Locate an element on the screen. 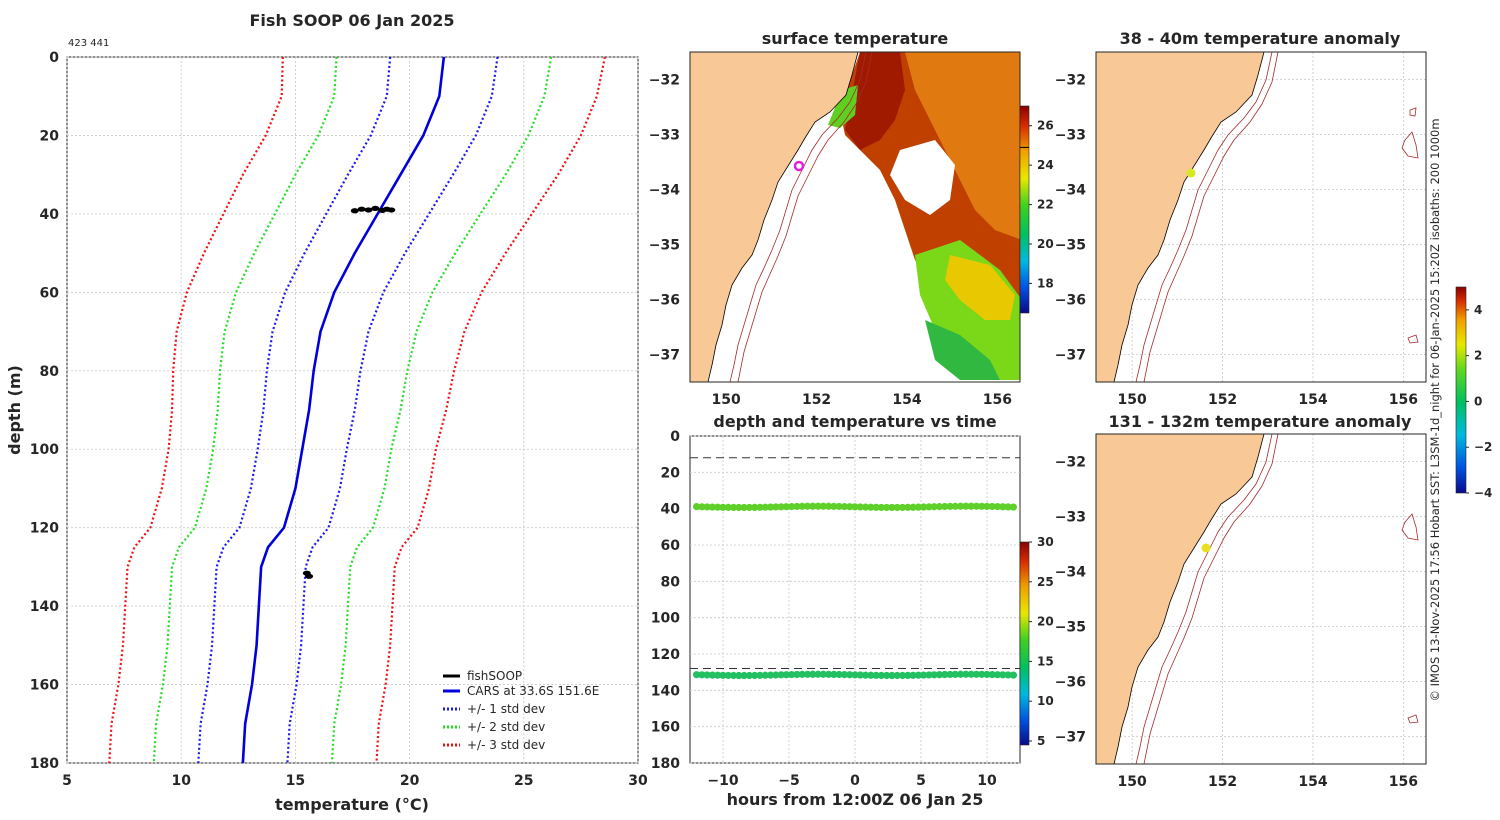 The height and width of the screenshot is (820, 1500). map-ytick-label: −35 is located at coordinates (1070, 628).